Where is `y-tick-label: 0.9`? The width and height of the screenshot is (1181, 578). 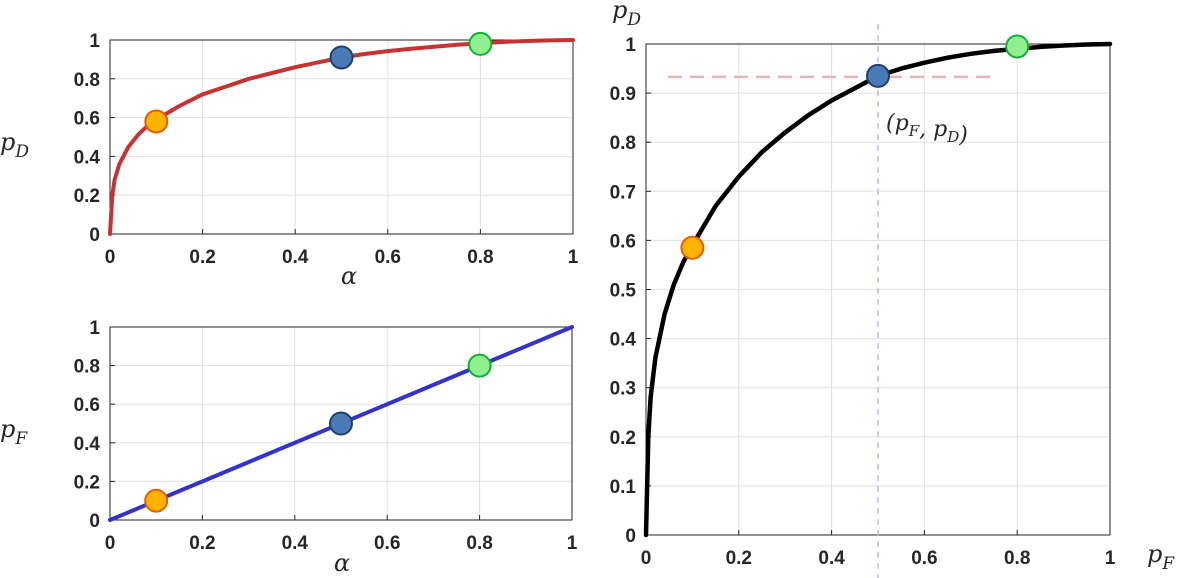
y-tick-label: 0.9 is located at coordinates (623, 94).